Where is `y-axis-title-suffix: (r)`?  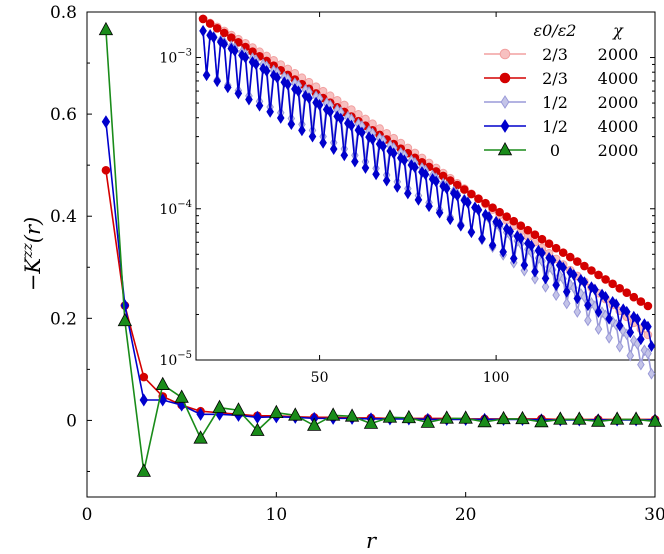
y-axis-title-suffix: (r) is located at coordinates (33, 230).